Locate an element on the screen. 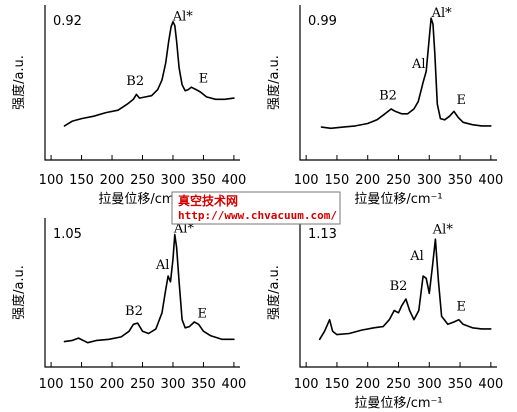  watermark-title: 真空技术网 is located at coordinates (208, 200).